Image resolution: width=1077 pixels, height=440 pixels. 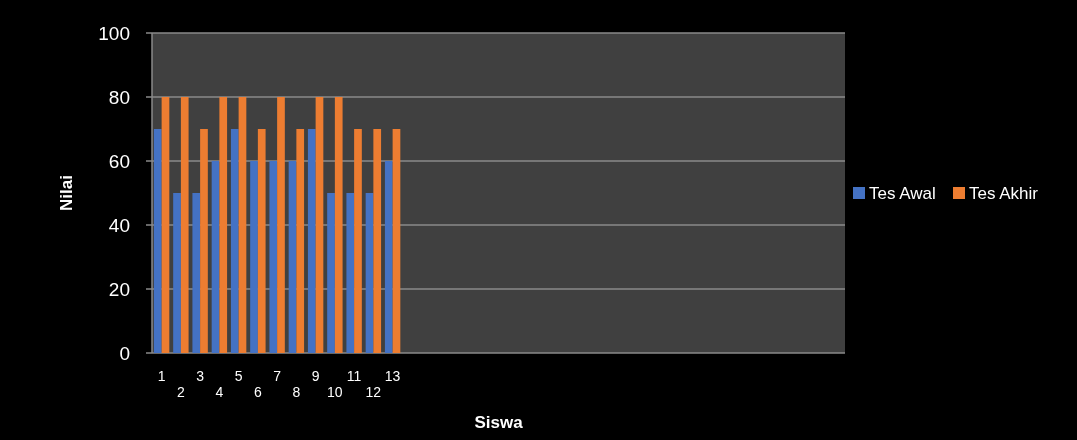 I want to click on x-tick-label: 8, so click(x=296, y=392).